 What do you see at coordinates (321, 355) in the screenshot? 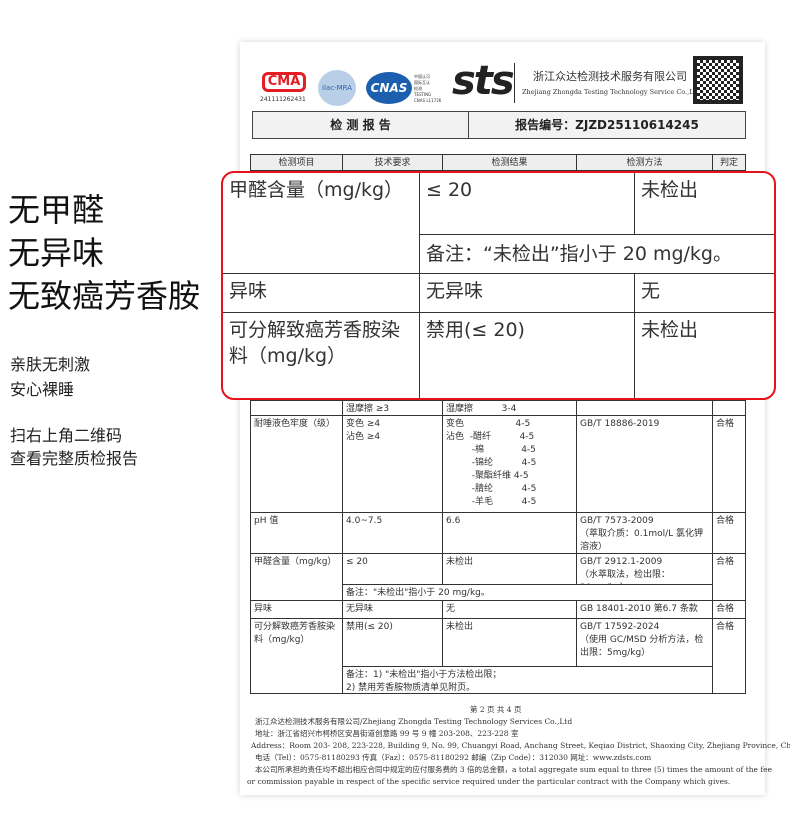
I see `callout-item-amine: 可分解致癌芳香胺染料（mg/kg）` at bounding box center [321, 355].